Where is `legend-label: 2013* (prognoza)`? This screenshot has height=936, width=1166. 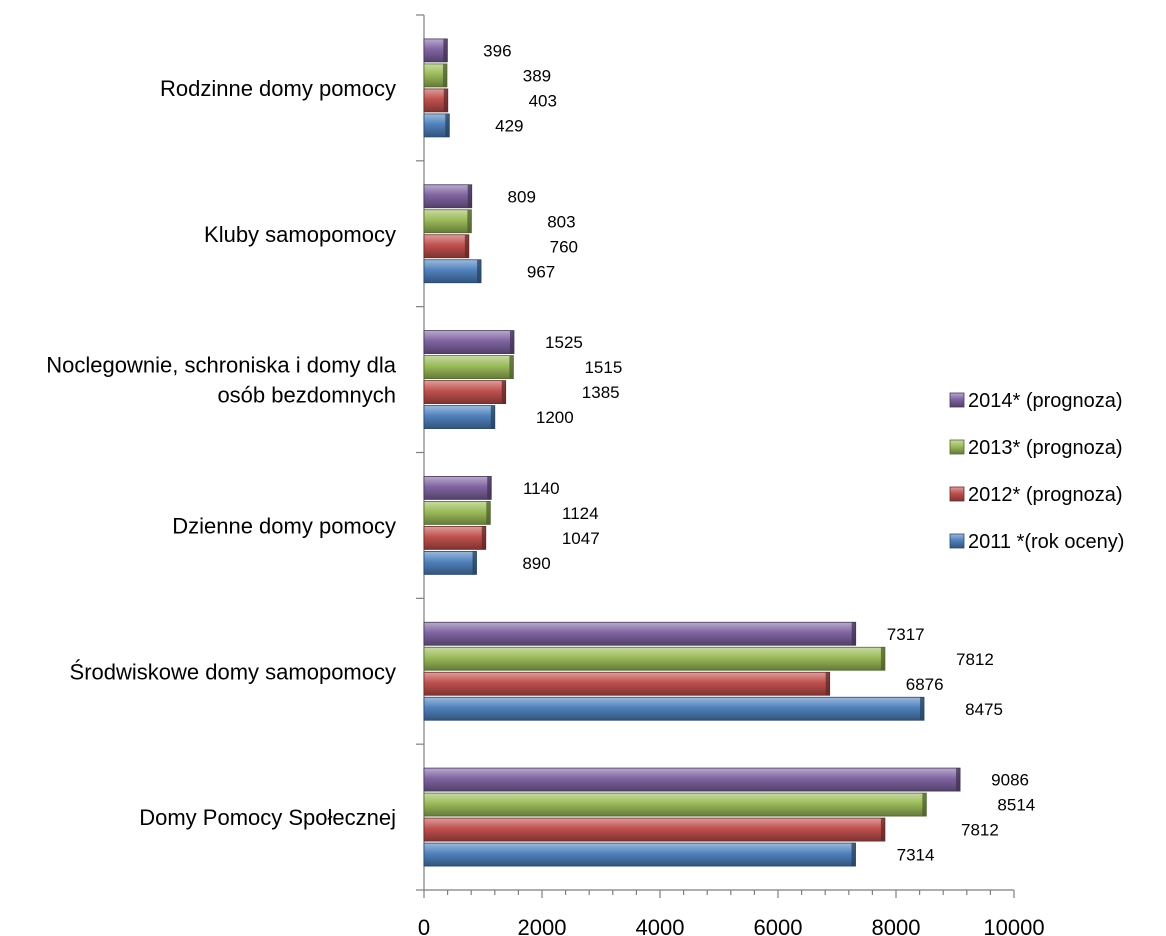 legend-label: 2013* (prognoza) is located at coordinates (1045, 448).